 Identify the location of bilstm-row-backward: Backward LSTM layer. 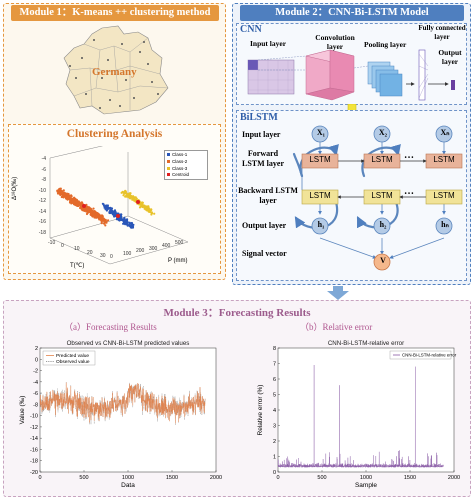
(268, 195).